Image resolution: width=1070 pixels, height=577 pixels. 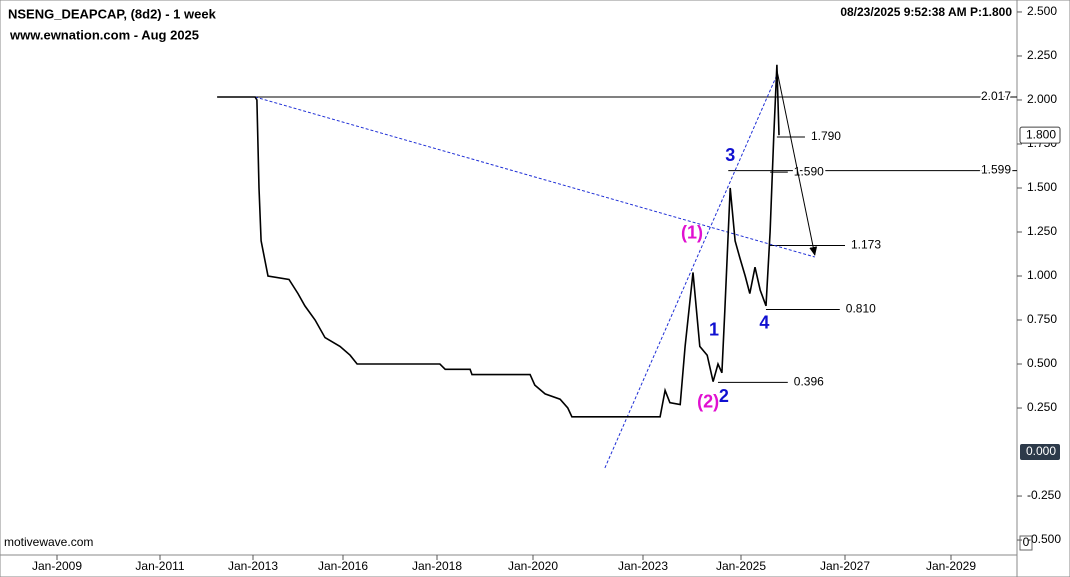 I want to click on x-tick-label: Jan-2027, so click(x=845, y=566).